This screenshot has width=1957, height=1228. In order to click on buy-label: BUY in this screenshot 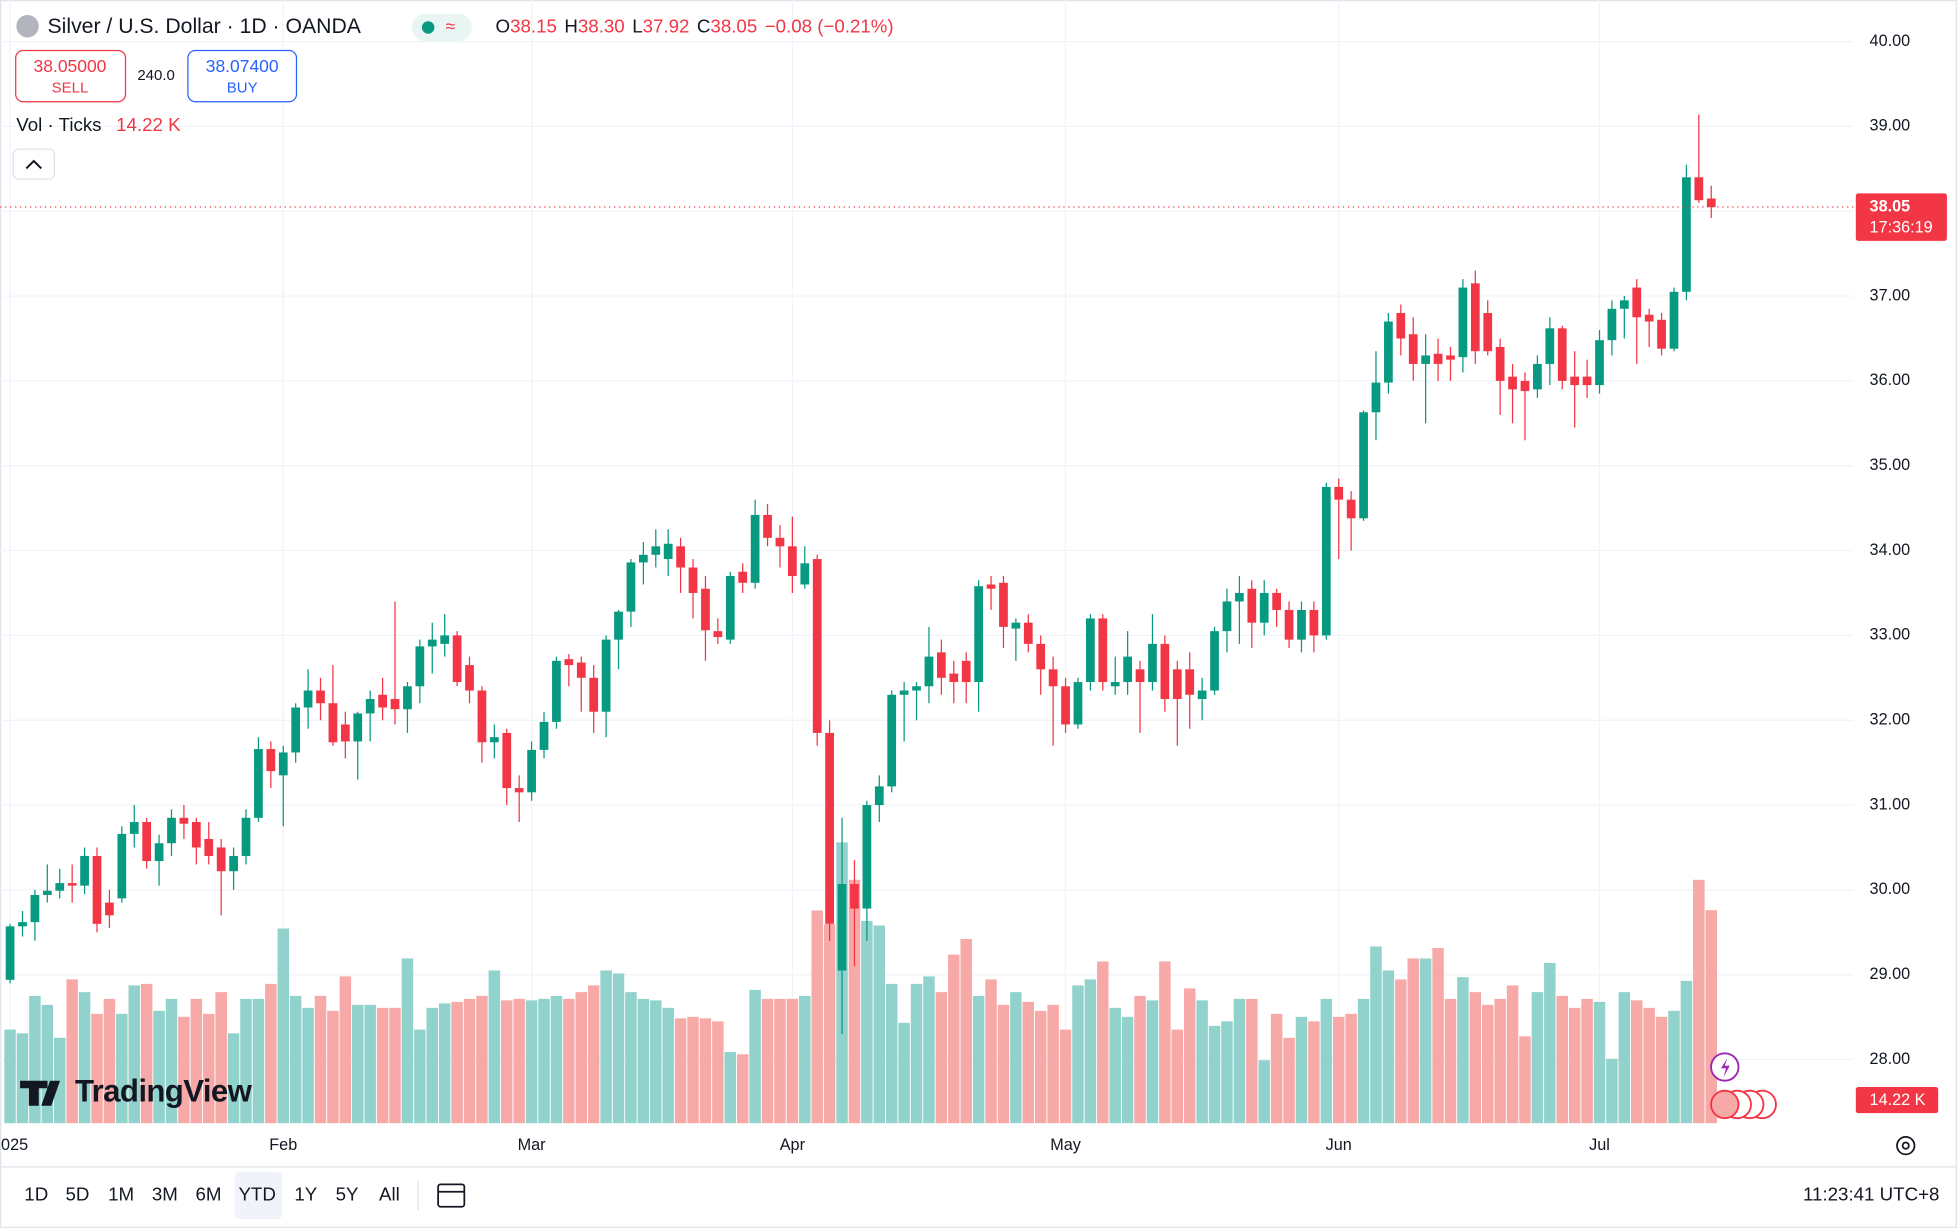, I will do `click(242, 88)`.